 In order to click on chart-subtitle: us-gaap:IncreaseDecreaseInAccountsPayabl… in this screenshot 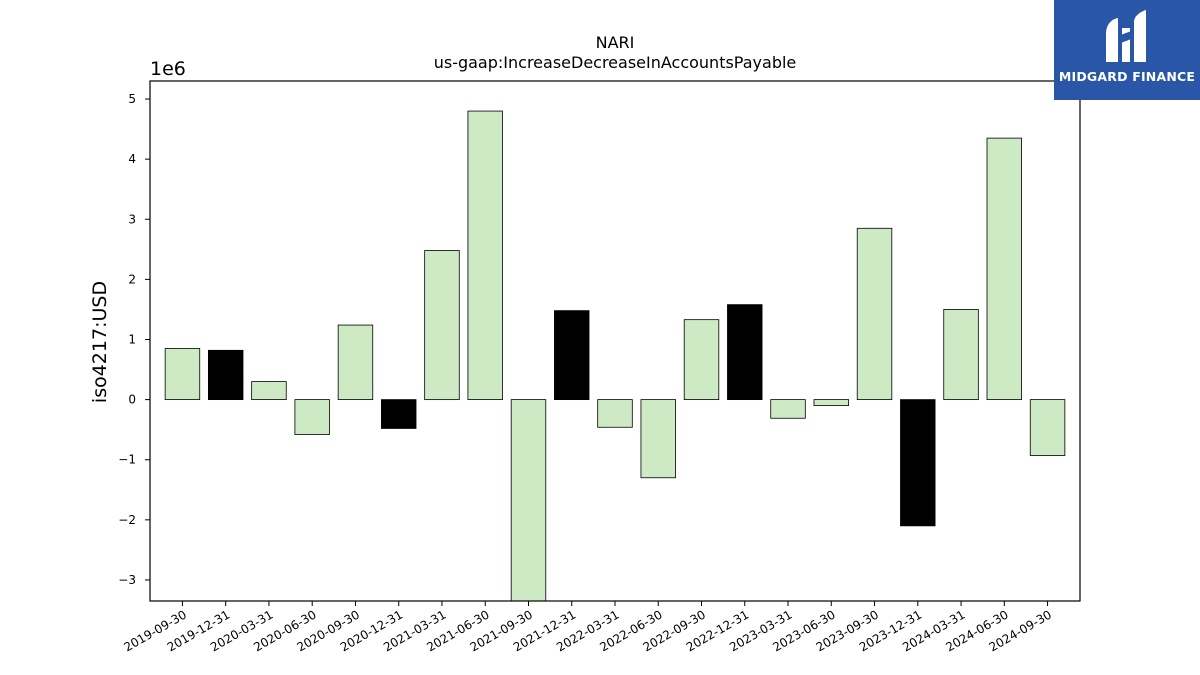, I will do `click(615, 62)`.